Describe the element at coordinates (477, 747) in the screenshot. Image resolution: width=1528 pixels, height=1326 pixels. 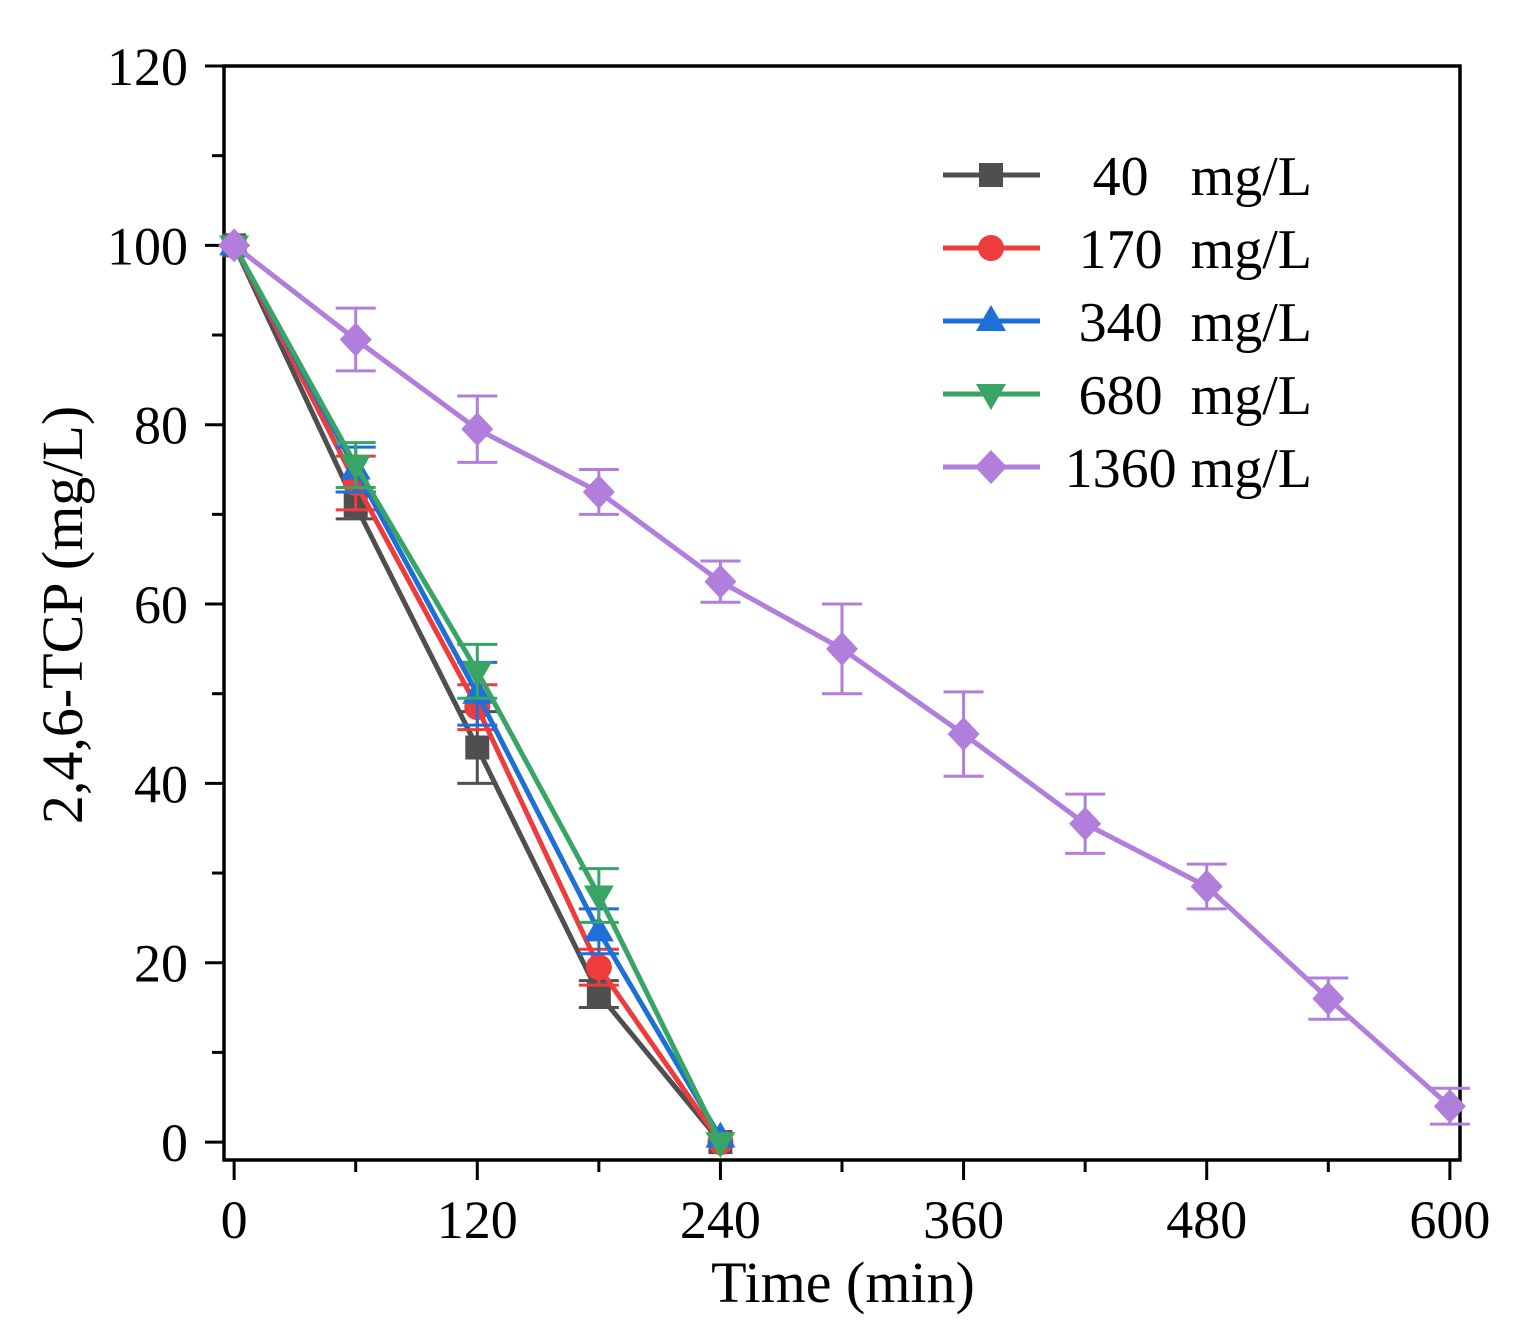
I see `series-40-mg-l-marker` at that location.